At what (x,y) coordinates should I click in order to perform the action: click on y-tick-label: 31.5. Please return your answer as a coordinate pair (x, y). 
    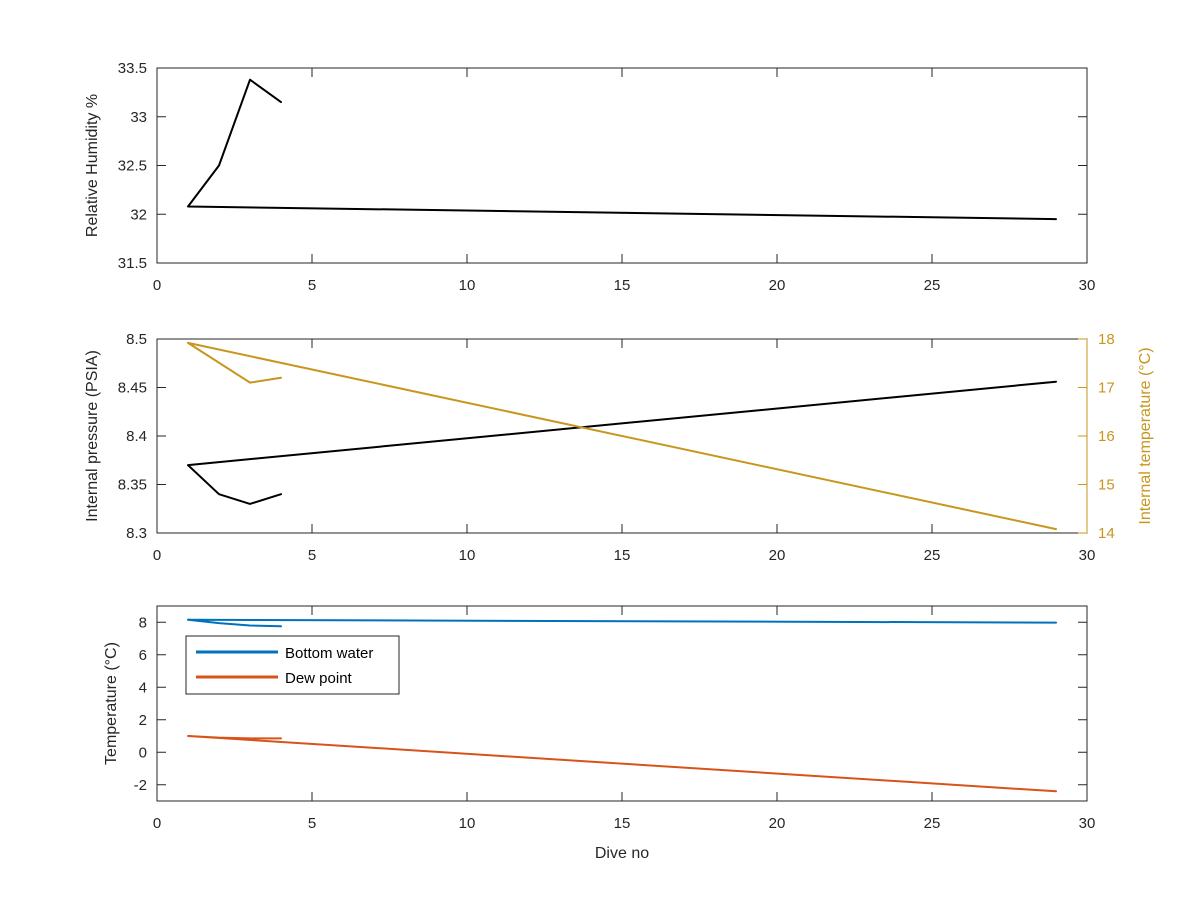
    Looking at the image, I should click on (132, 263).